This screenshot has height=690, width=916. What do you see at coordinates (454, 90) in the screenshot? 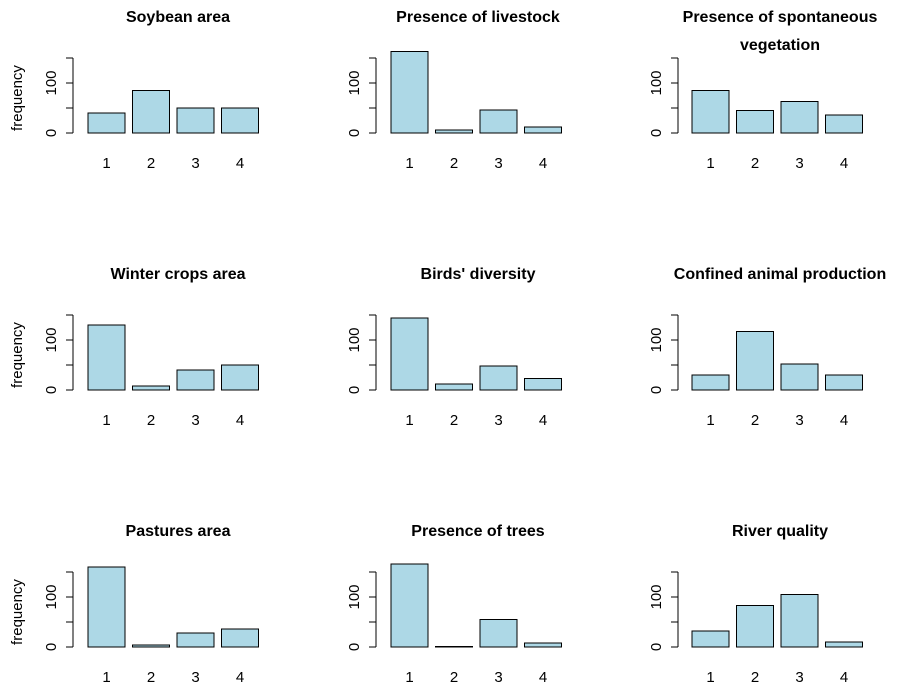
I see `chart-panel: Presence of livestock 0 100 1 2 3 4` at bounding box center [454, 90].